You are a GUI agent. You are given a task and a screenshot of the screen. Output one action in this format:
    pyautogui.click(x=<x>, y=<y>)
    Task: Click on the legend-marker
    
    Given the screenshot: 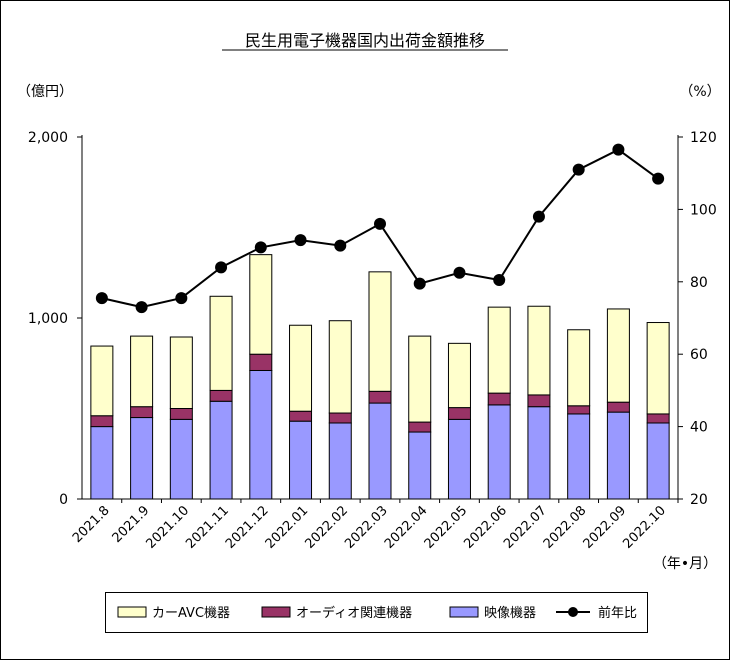 What is the action you would take?
    pyautogui.click(x=573, y=612)
    